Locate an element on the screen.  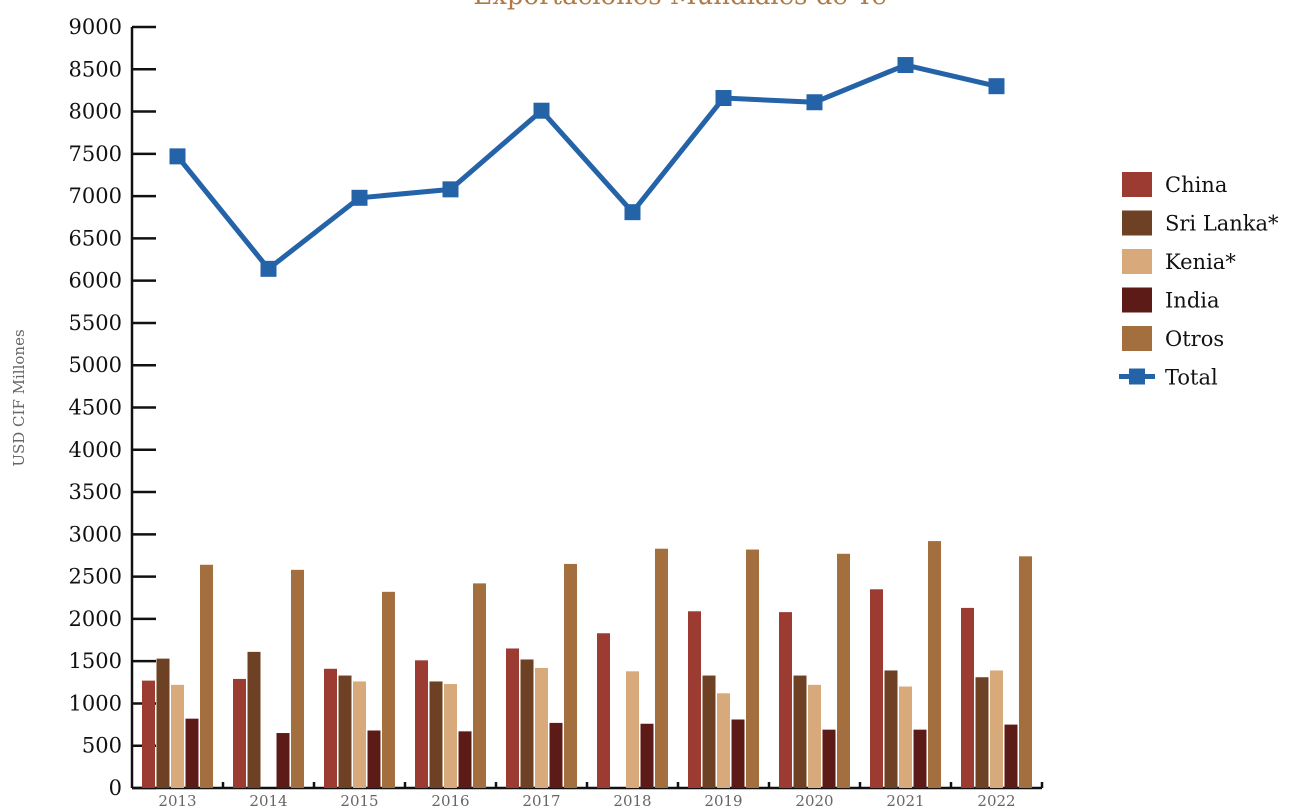
legend-label: China is located at coordinates (1196, 185).